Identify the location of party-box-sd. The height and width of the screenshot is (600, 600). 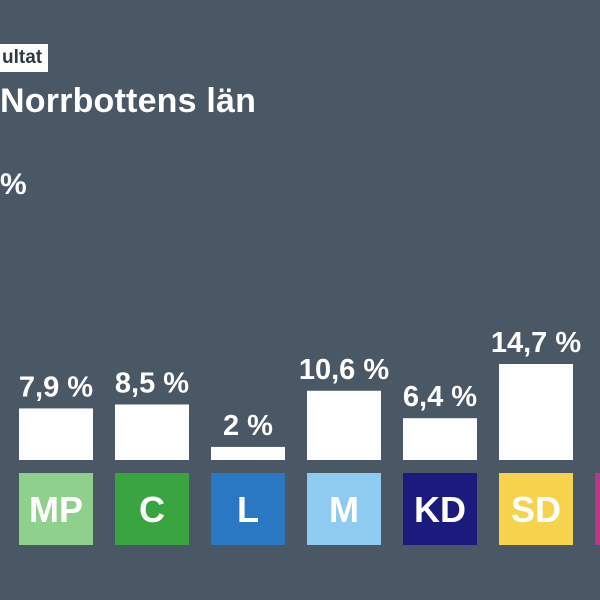
(536, 509).